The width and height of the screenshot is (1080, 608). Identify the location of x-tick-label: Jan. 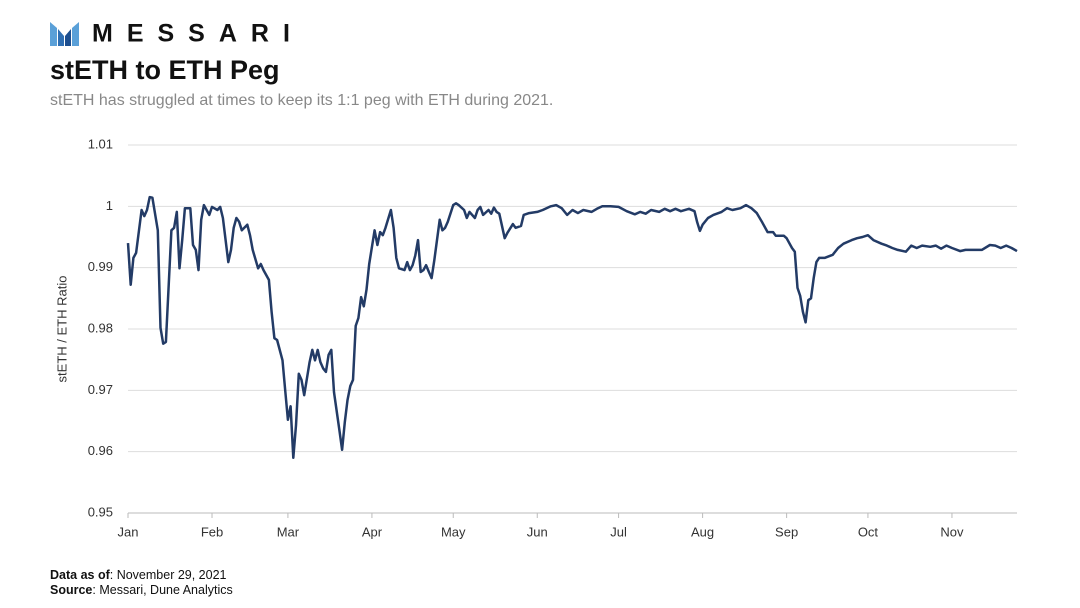
(128, 531).